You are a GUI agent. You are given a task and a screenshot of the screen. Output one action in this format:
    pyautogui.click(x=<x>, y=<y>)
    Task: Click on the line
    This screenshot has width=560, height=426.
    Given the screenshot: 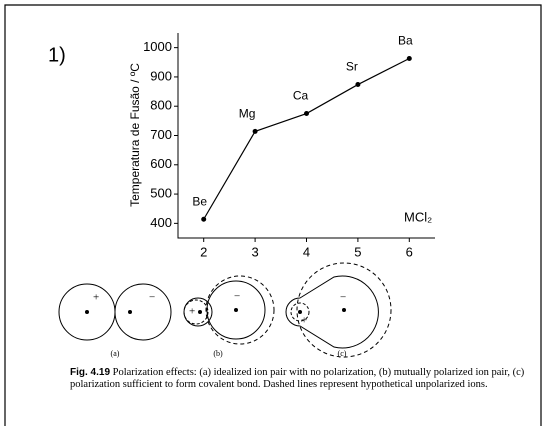 What is the action you would take?
    pyautogui.click(x=306, y=138)
    